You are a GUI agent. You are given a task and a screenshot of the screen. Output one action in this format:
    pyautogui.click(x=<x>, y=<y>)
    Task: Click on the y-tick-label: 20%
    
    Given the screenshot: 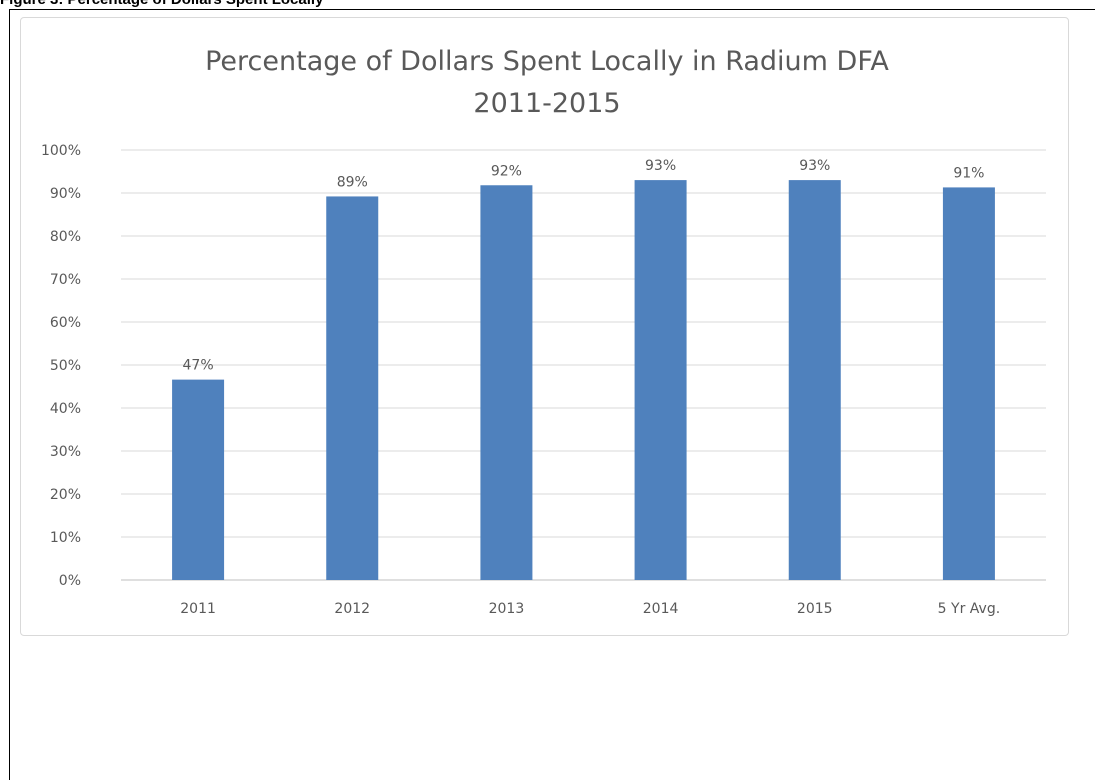 What is the action you would take?
    pyautogui.click(x=65, y=495)
    